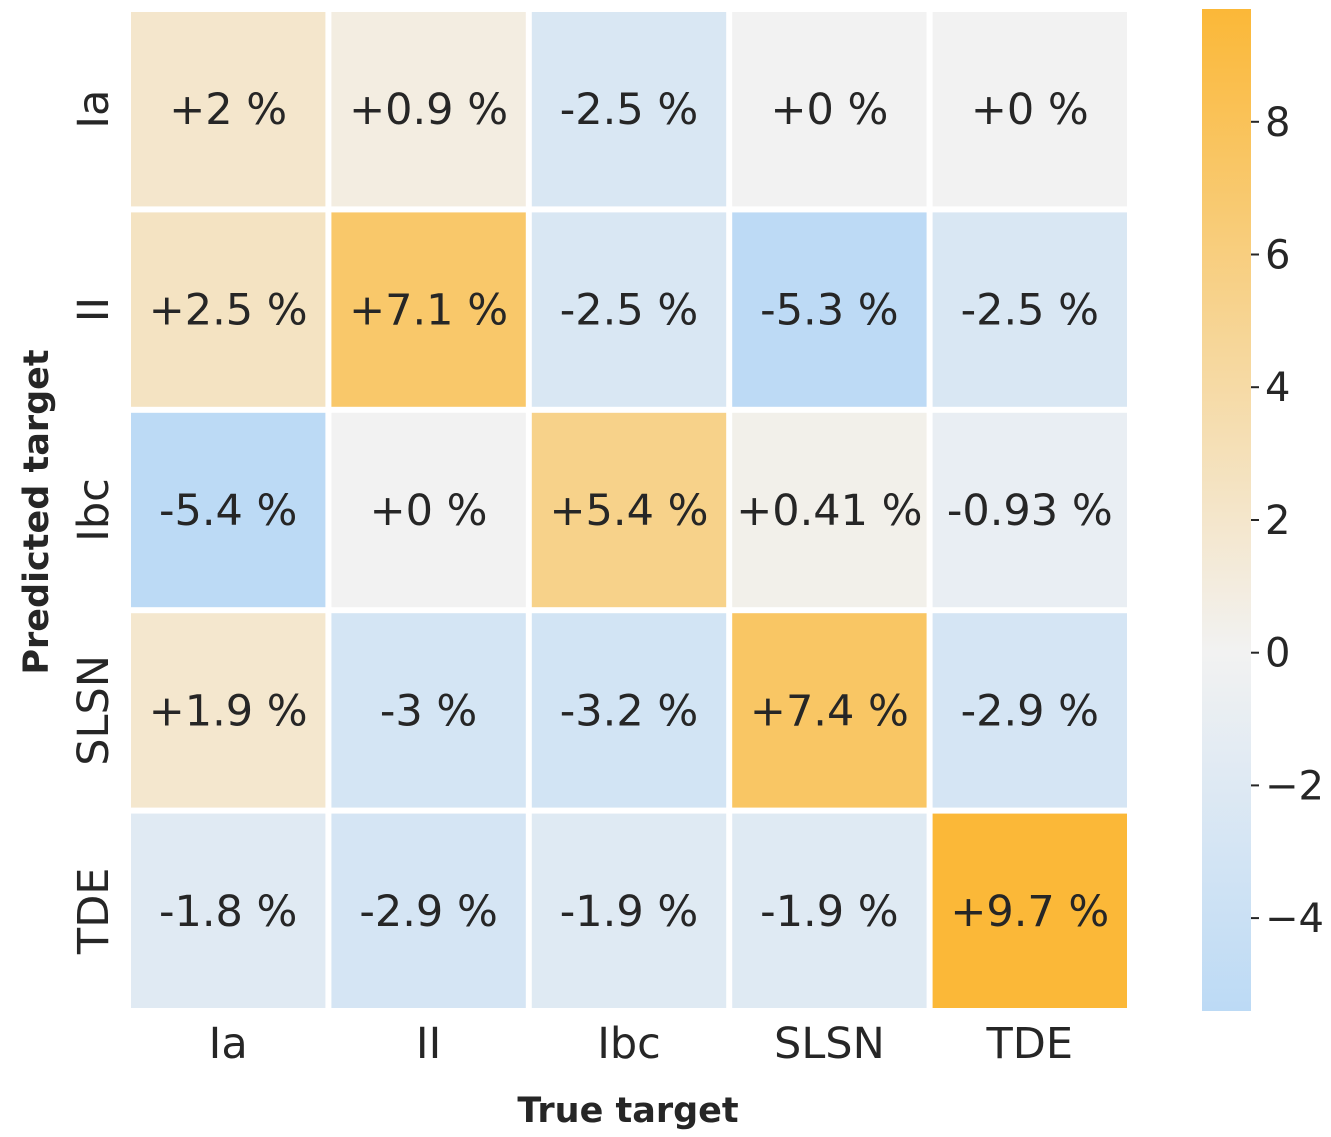  I want to click on cell-value-label: -1.8 %, so click(228, 912).